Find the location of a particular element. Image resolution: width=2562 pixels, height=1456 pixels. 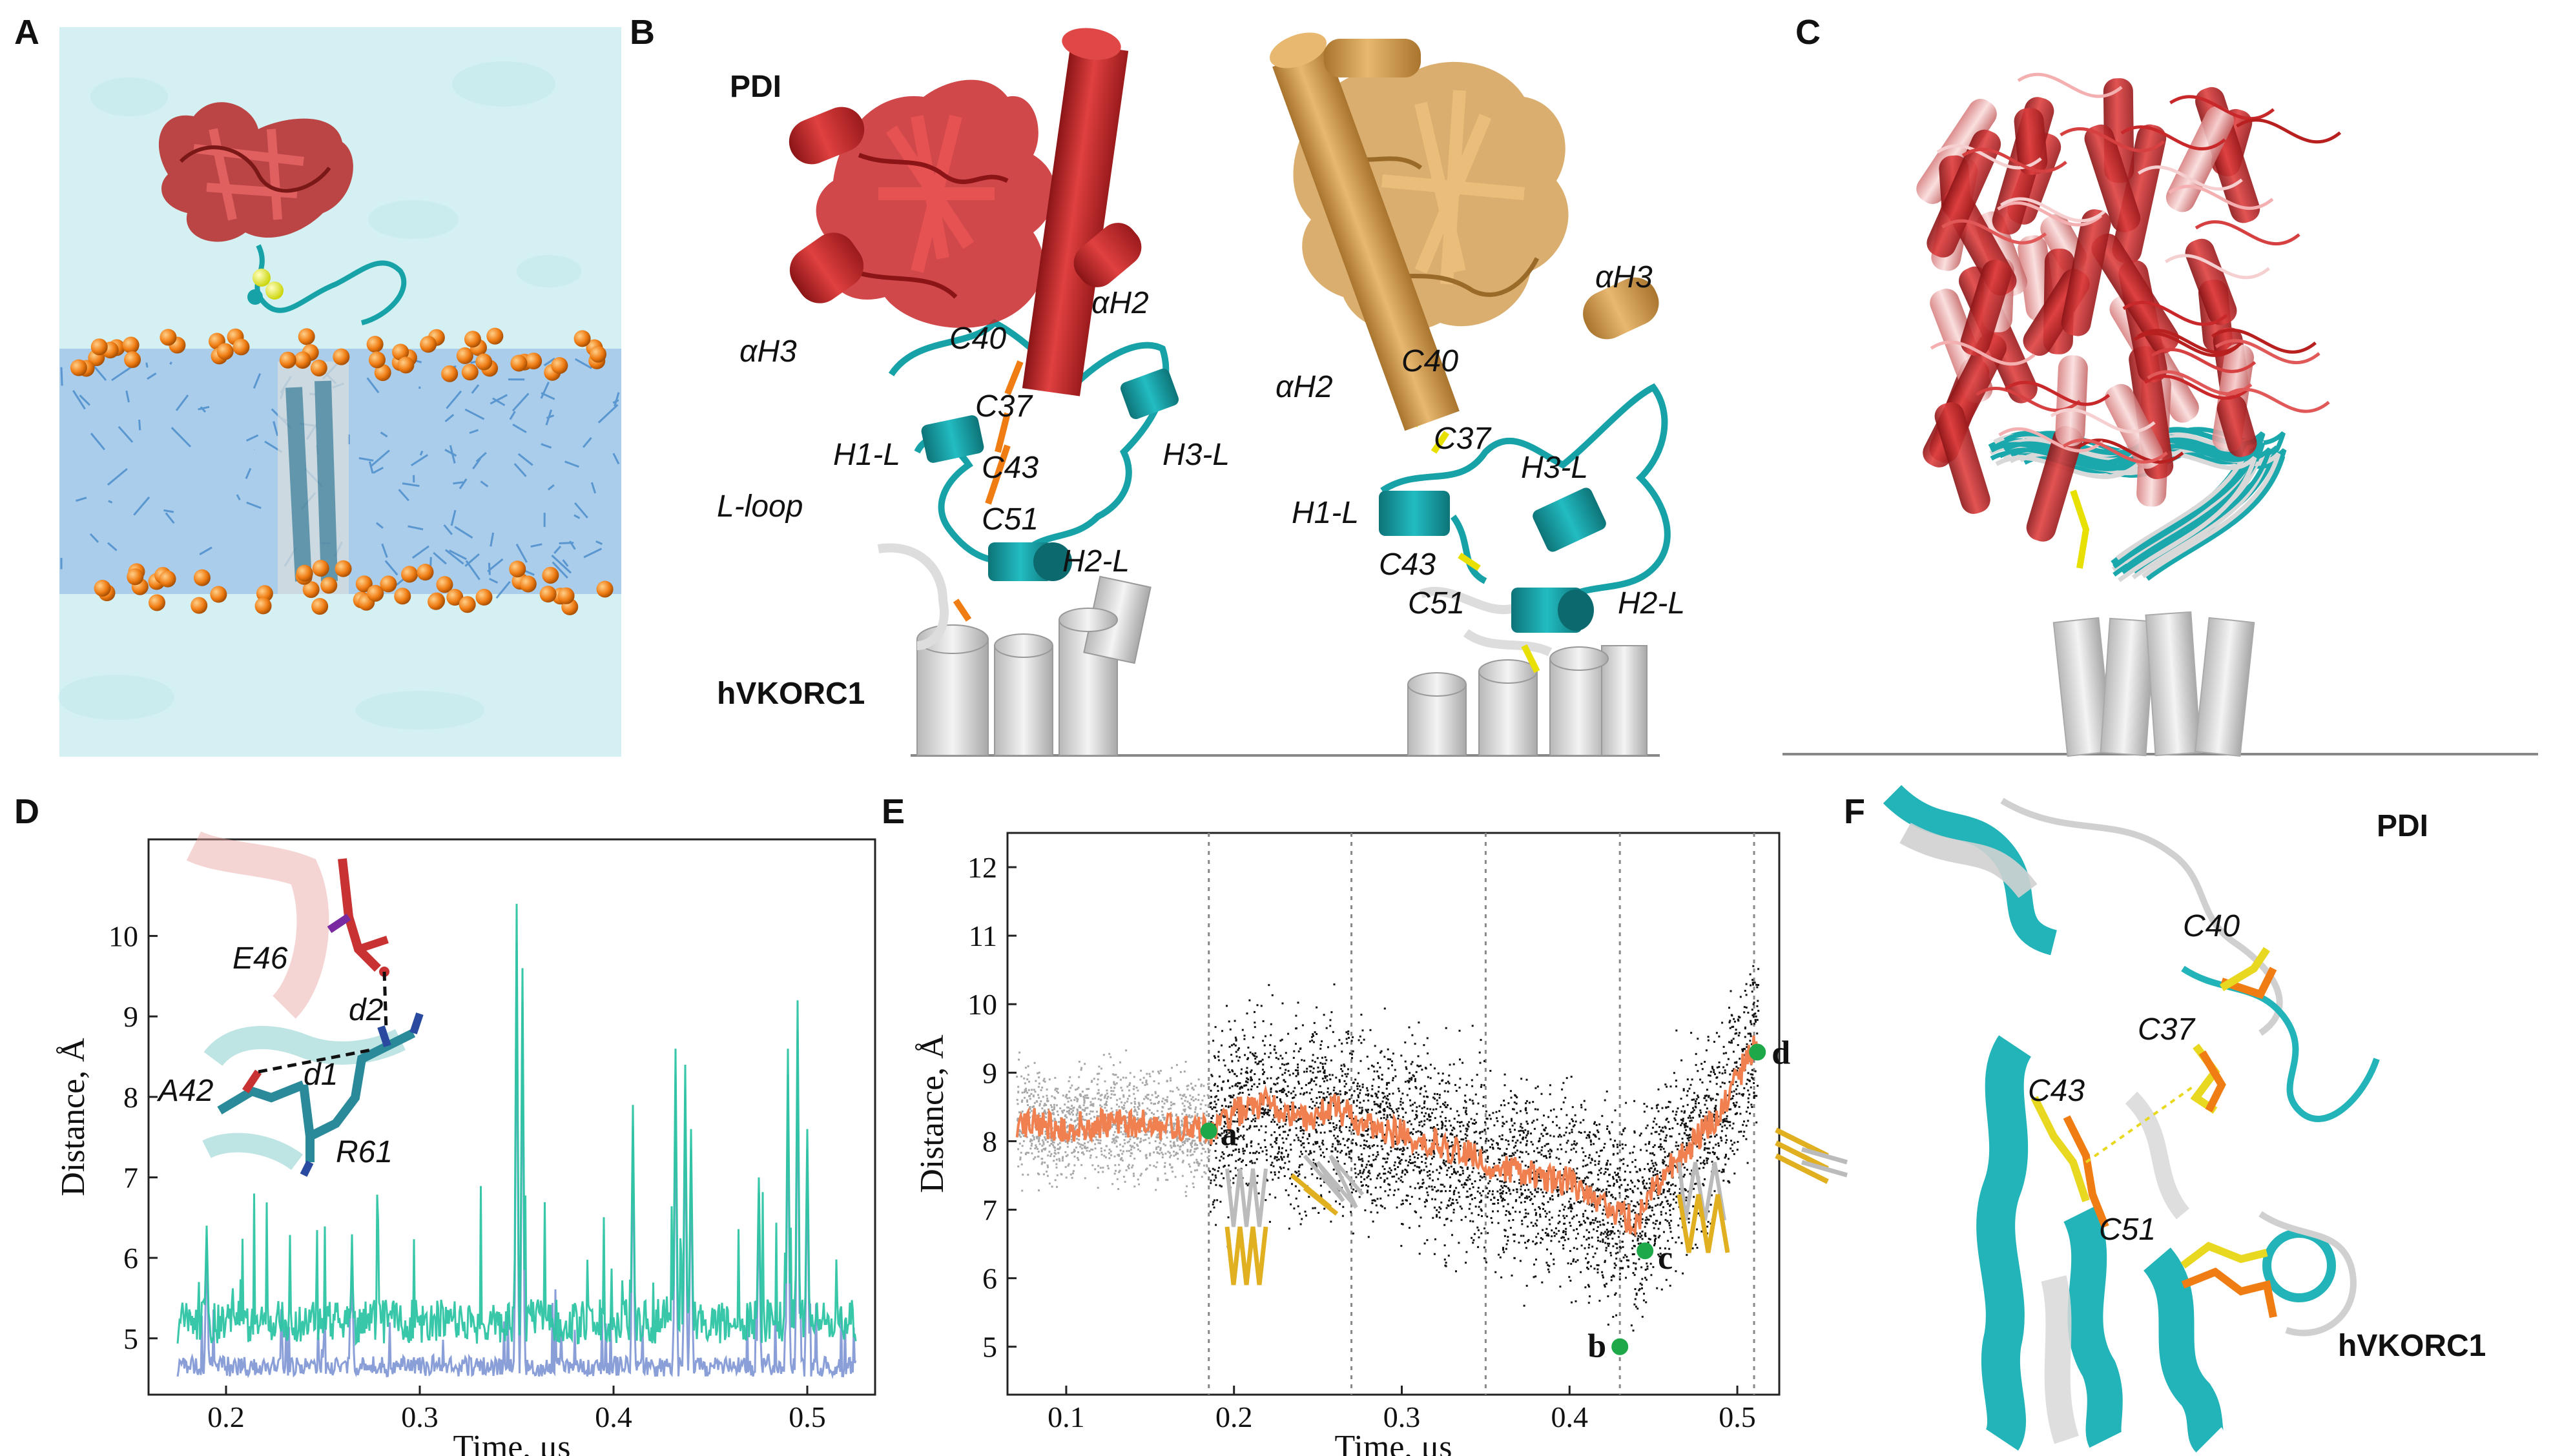

chart-d-ytick-label: 6 is located at coordinates (130, 1258).